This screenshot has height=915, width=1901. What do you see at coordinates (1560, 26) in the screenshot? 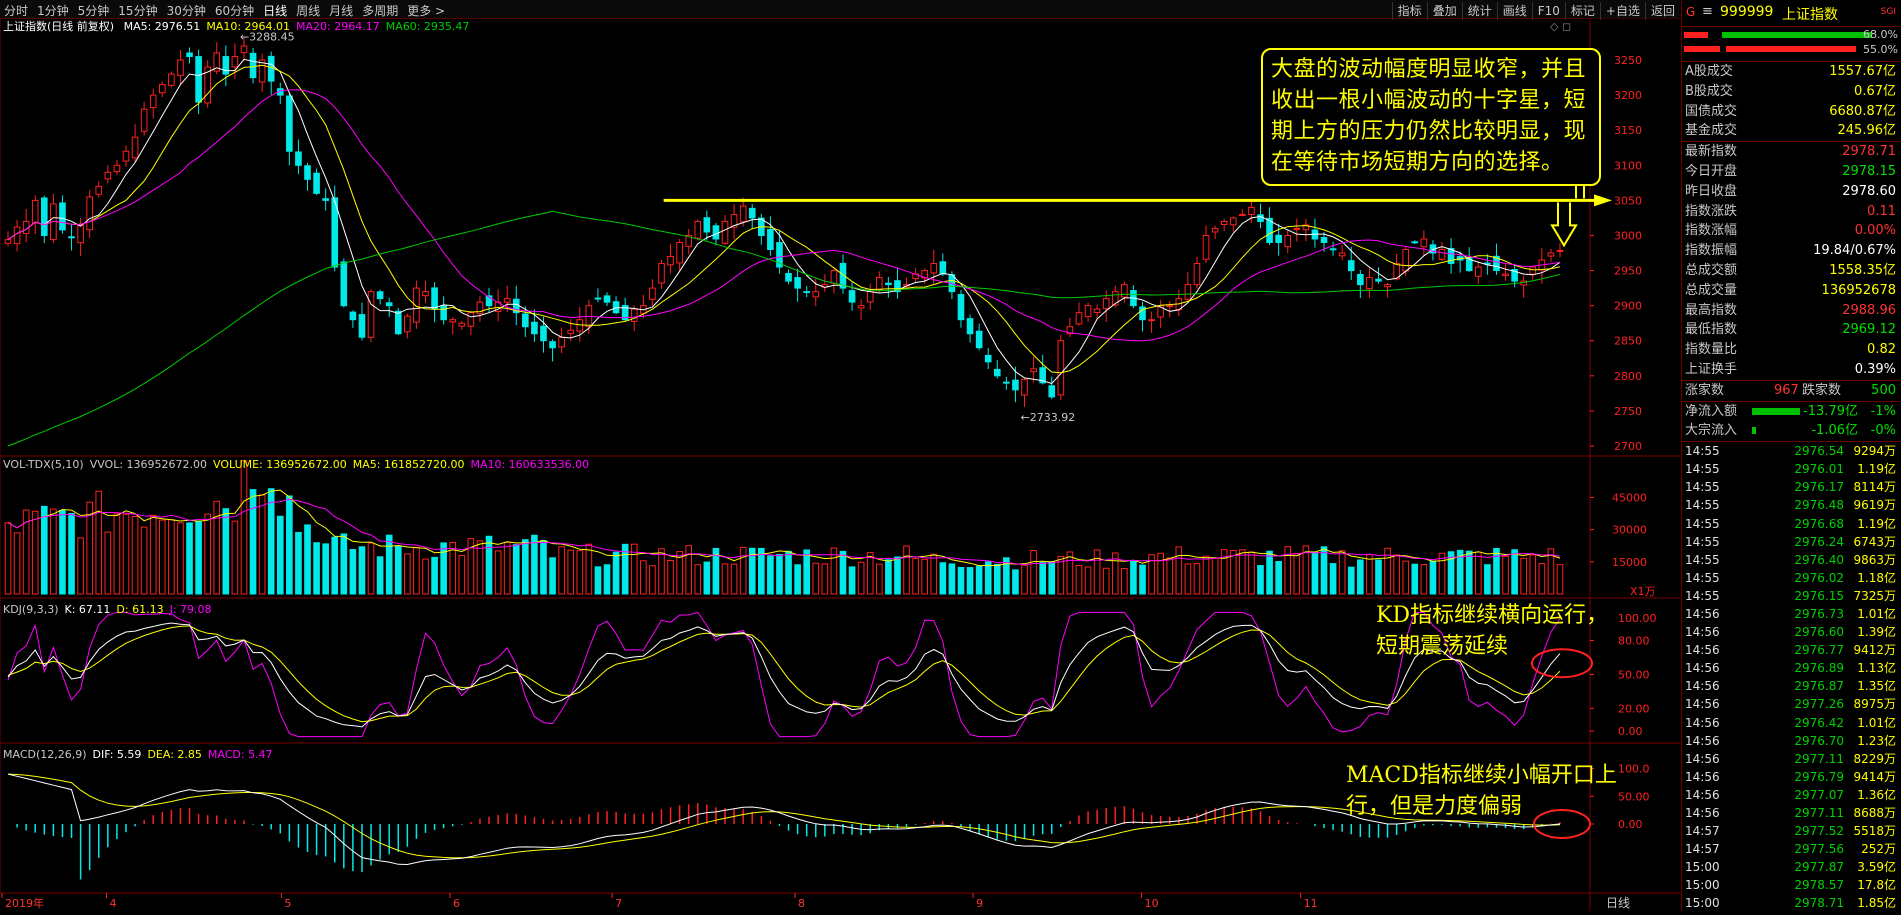
I see `chart-settings-icon: ◇ ◻` at bounding box center [1560, 26].